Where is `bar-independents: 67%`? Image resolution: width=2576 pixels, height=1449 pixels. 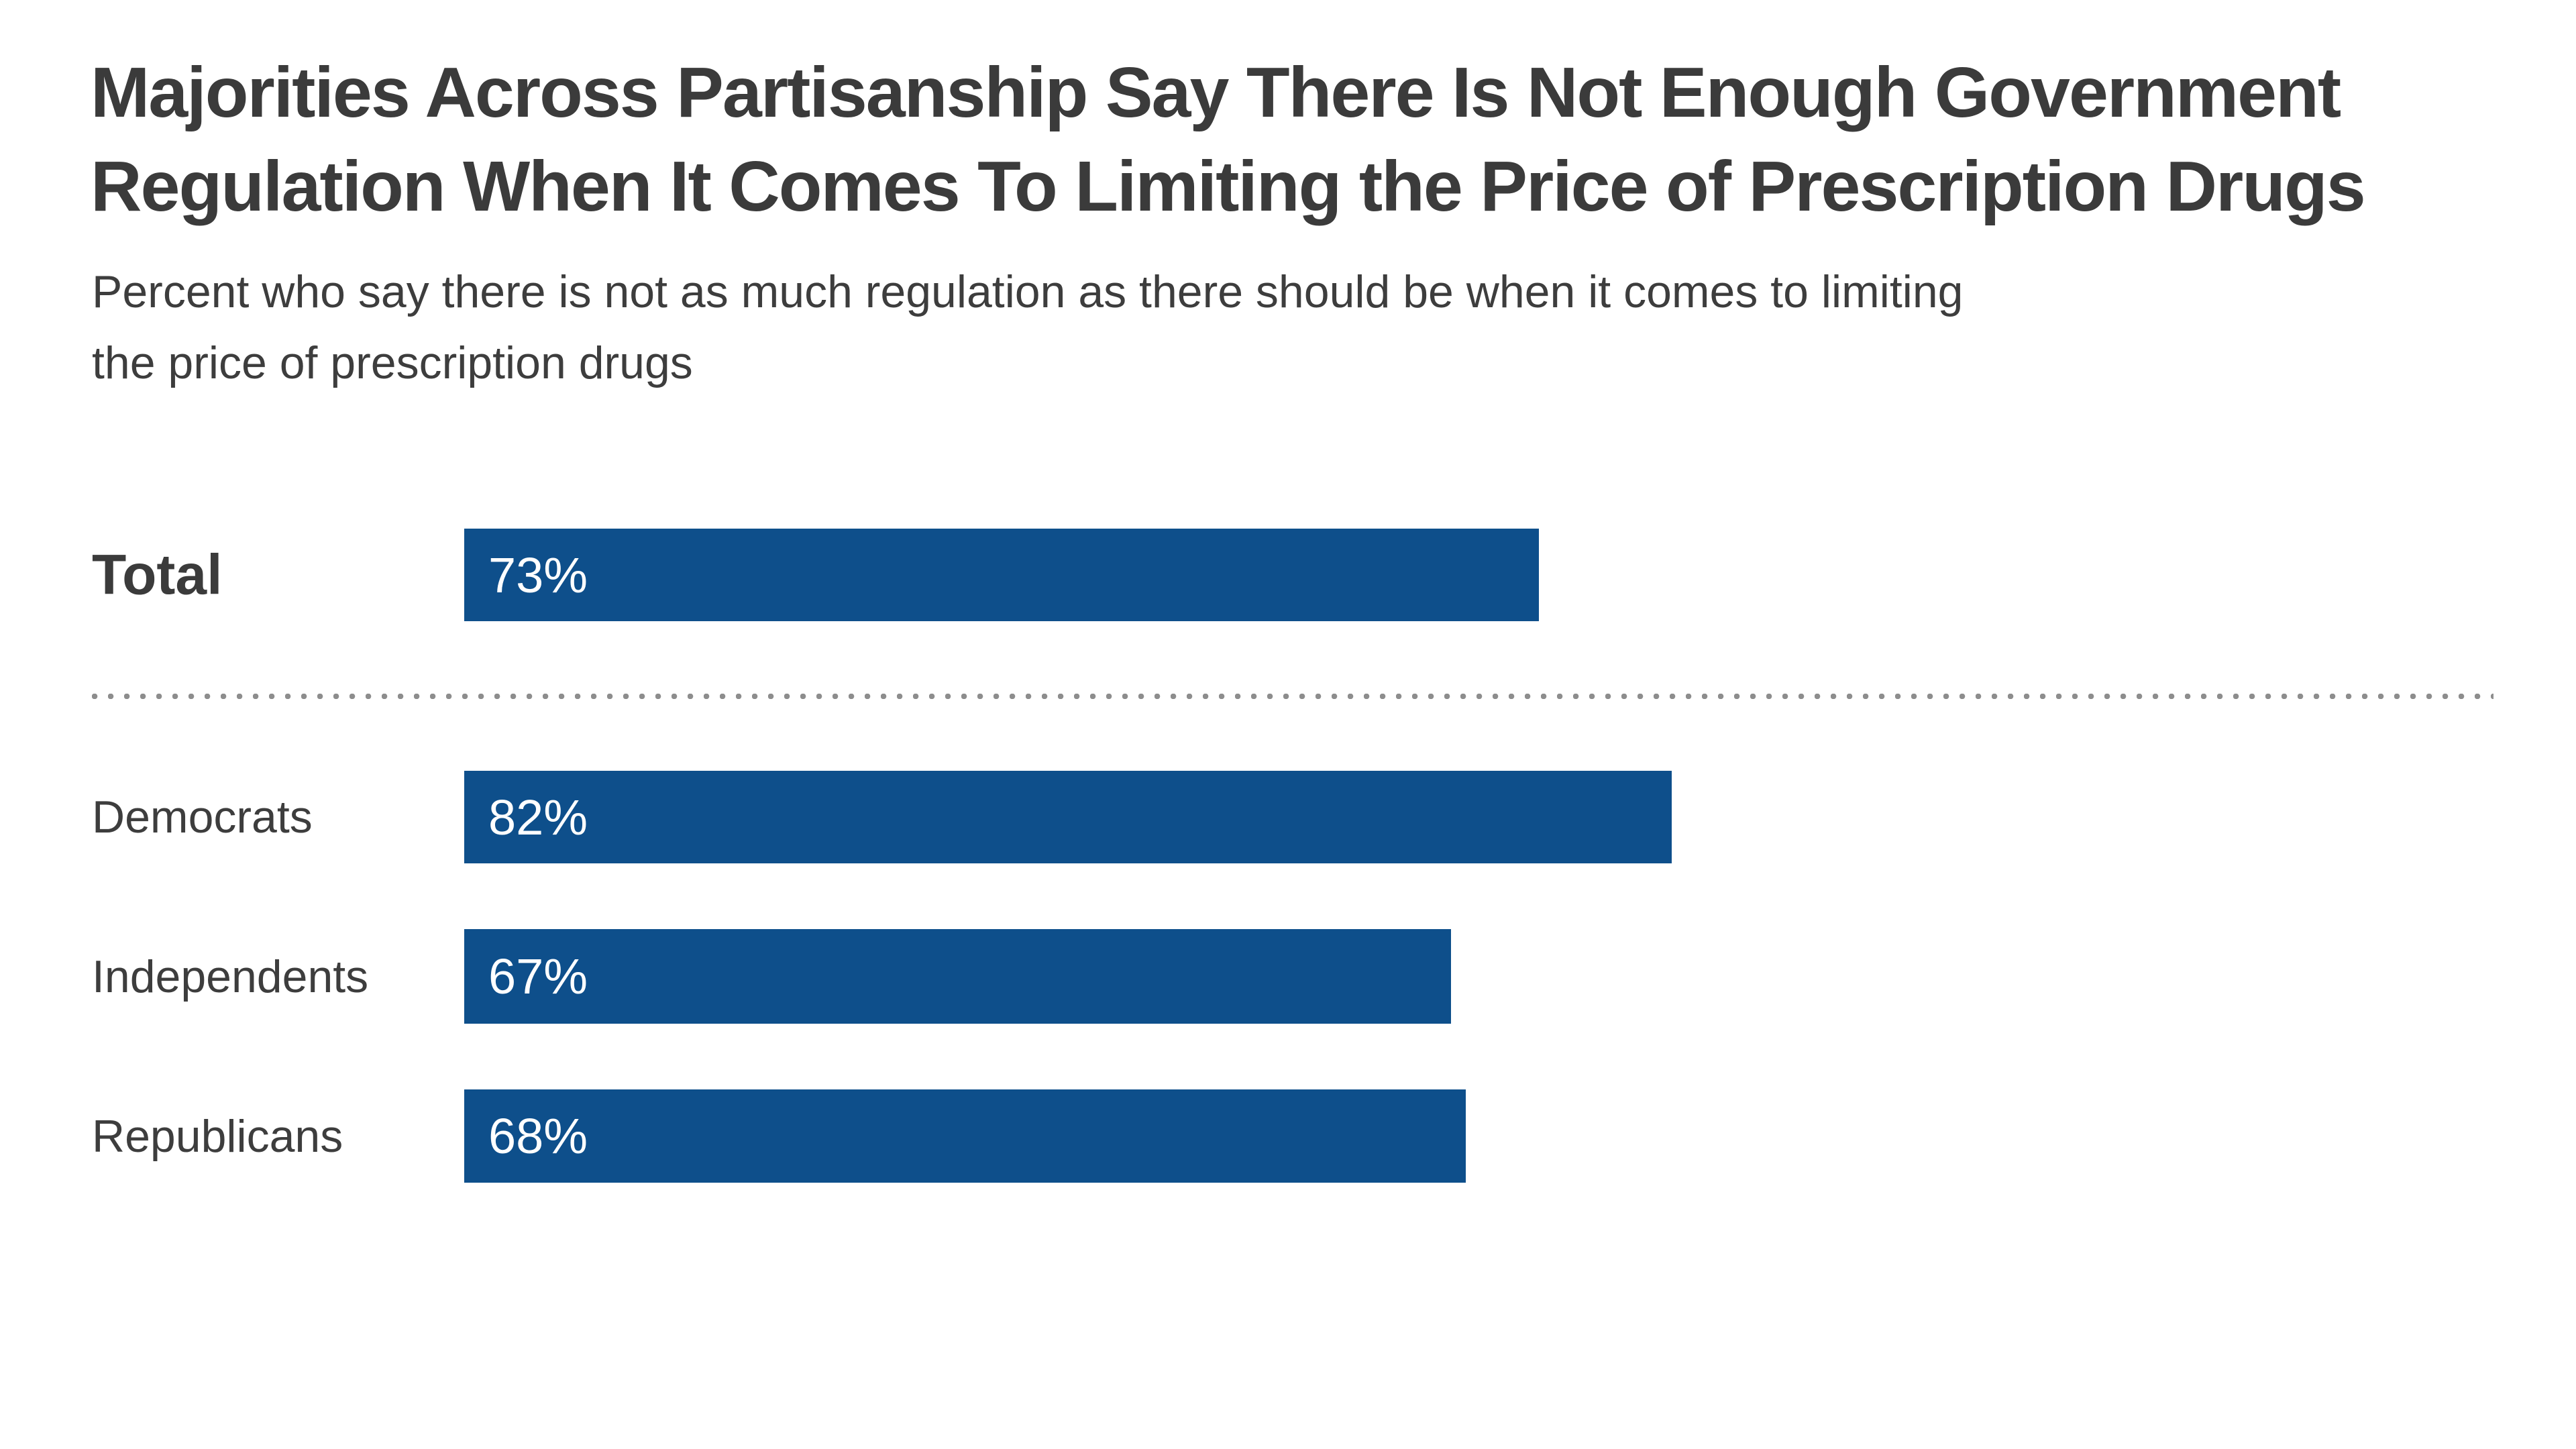 bar-independents: 67% is located at coordinates (957, 976).